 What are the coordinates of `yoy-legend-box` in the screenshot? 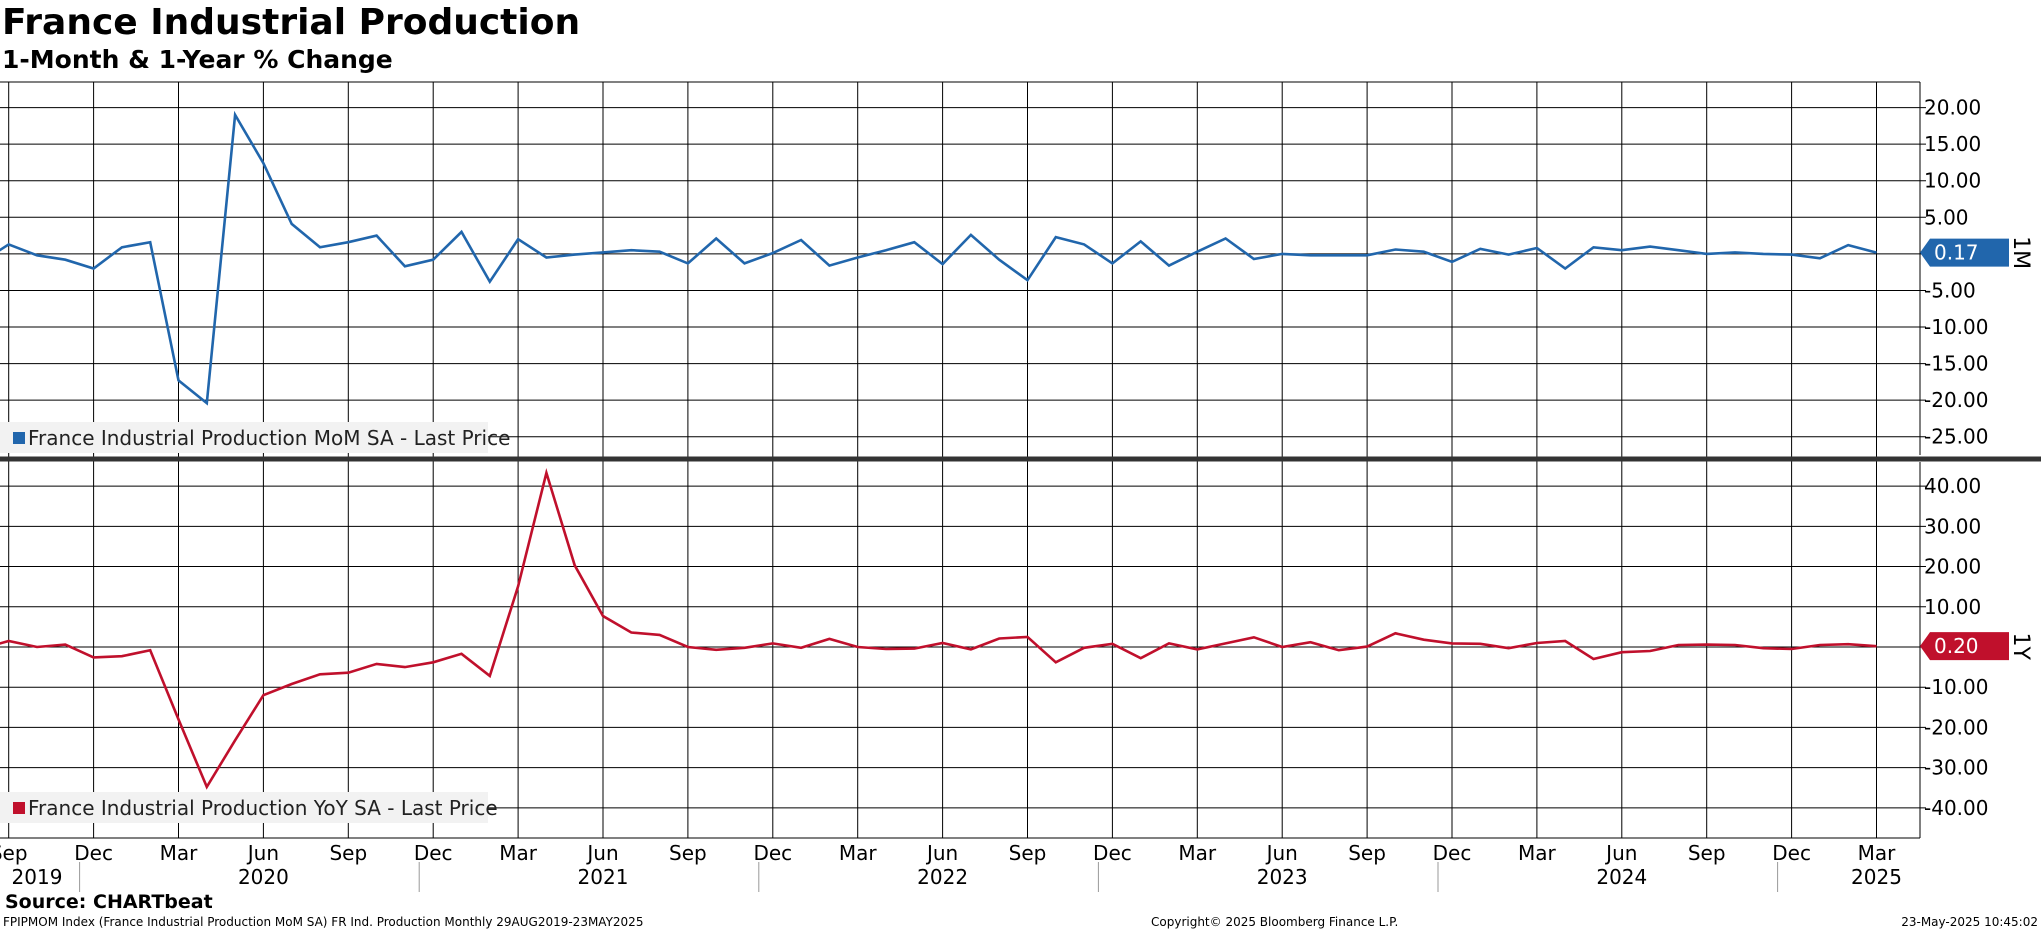 It's located at (244, 807).